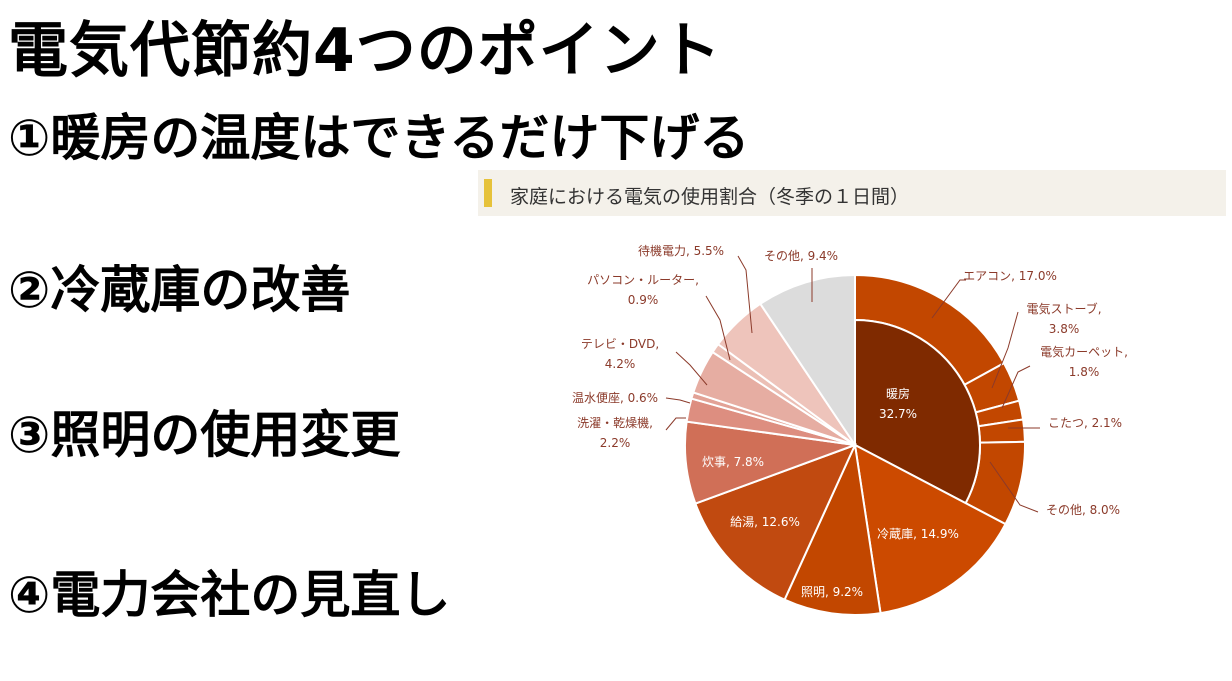 This screenshot has width=1232, height=681. I want to click on chart-header: 家庭における電気の使用割合（冬季の１日間）, so click(852, 193).